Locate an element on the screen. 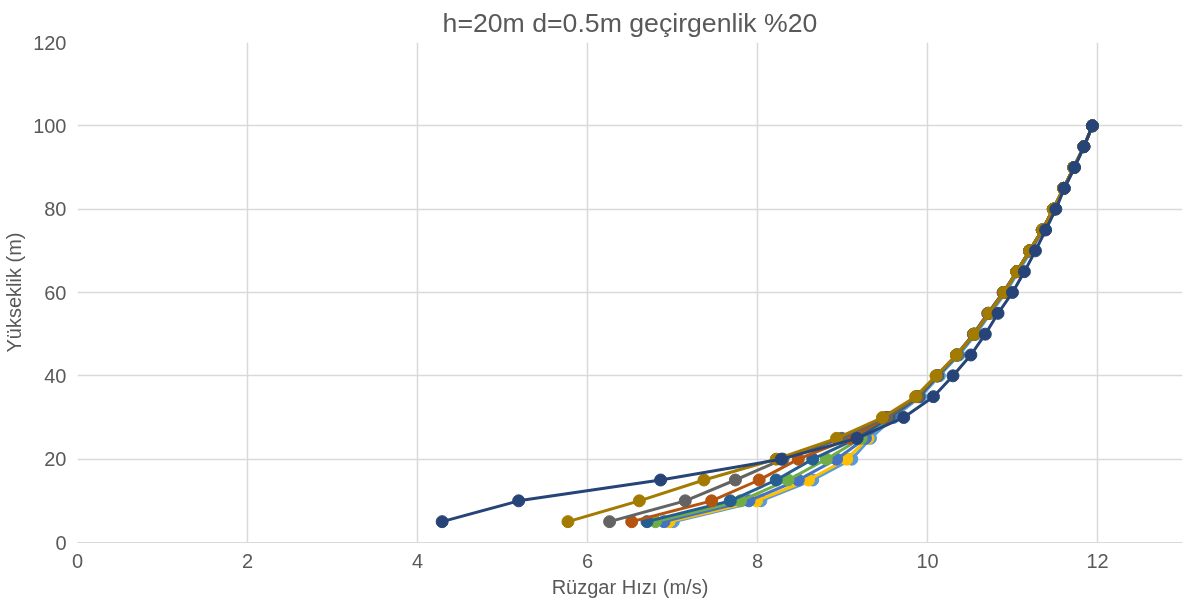 The width and height of the screenshot is (1192, 603). y-tick-label: 40 is located at coordinates (55, 375).